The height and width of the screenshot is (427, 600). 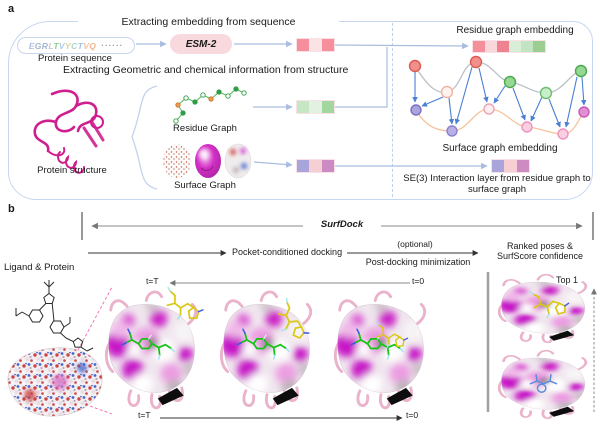 I want to click on surface-graph-caption: Surface Graph, so click(x=205, y=185).